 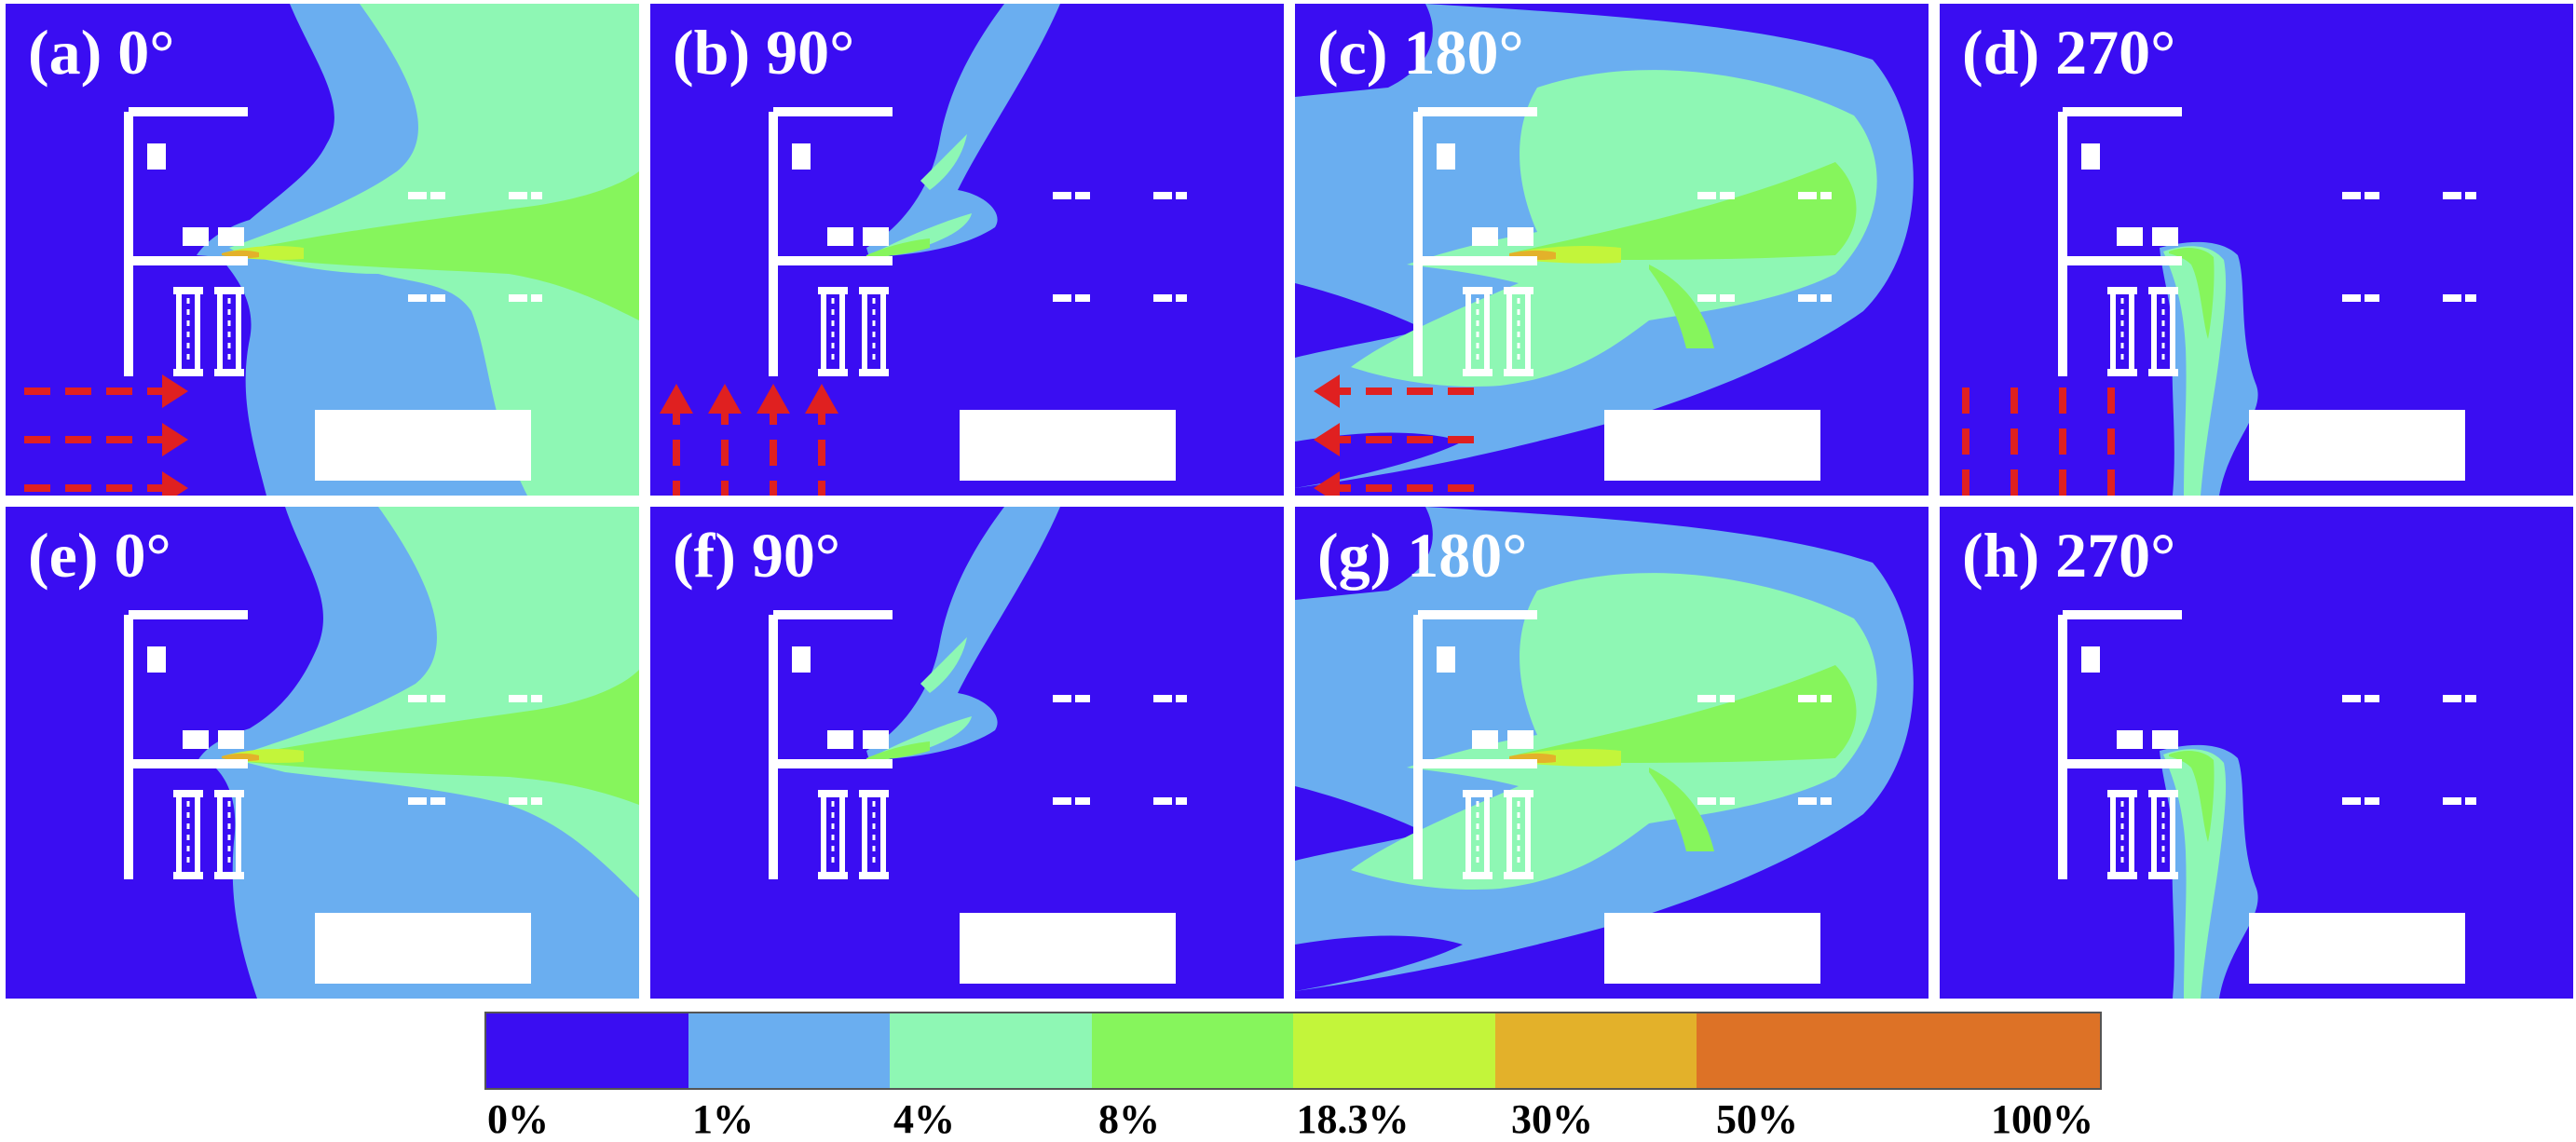 I want to click on plume-contour-a, so click(x=331, y=250).